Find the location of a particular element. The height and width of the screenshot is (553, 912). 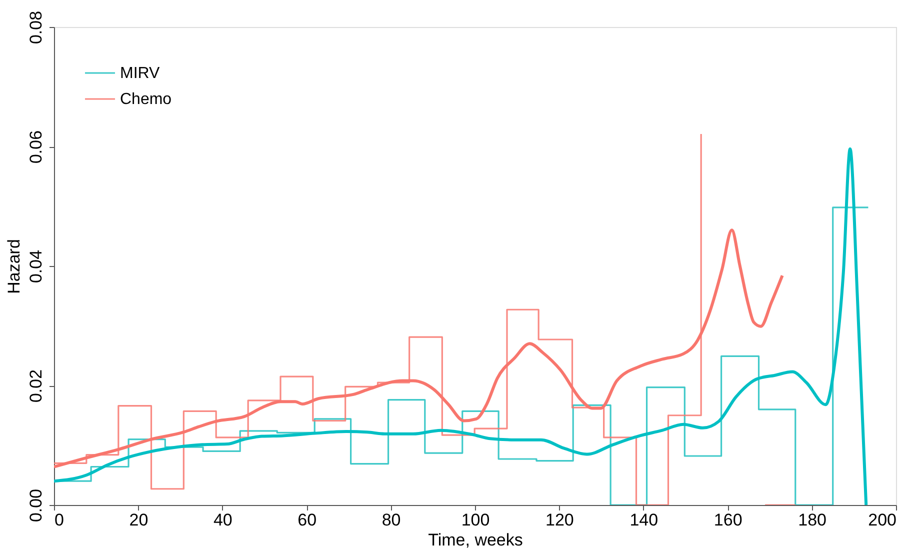

y-tick-label: 0.08 is located at coordinates (36, 27).